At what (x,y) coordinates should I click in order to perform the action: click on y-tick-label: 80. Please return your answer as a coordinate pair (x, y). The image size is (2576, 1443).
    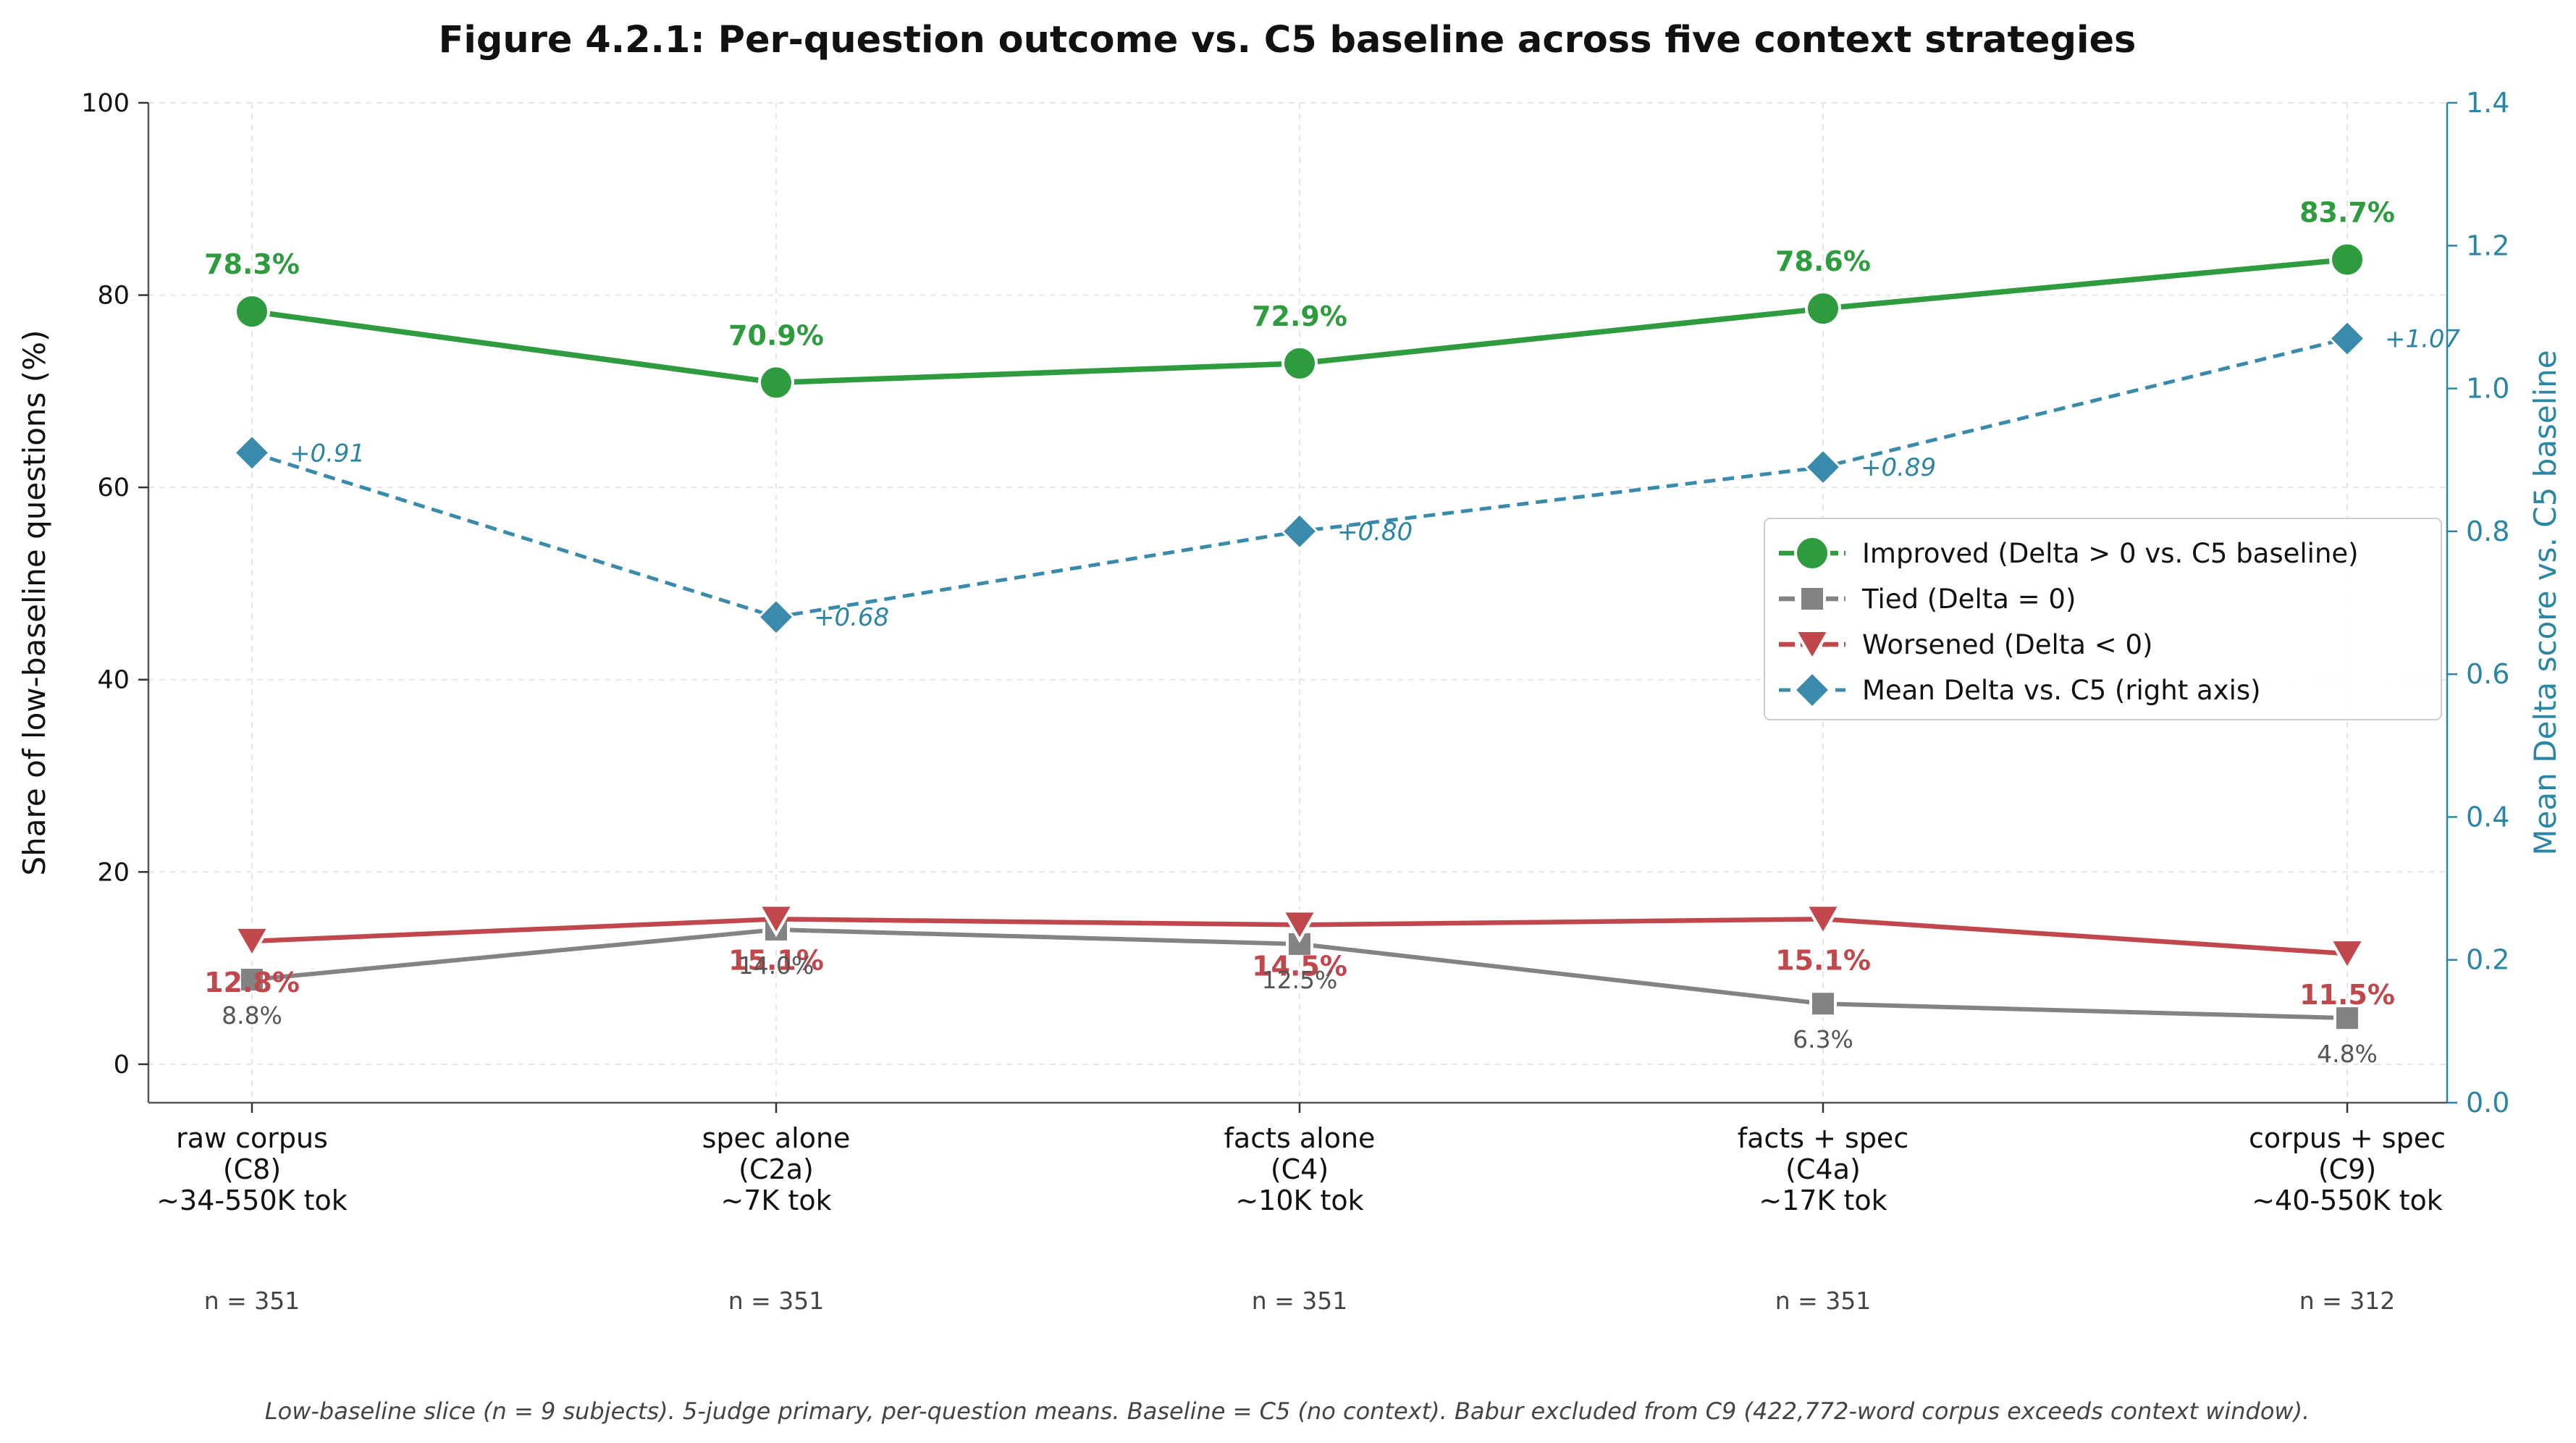
    Looking at the image, I should click on (113, 296).